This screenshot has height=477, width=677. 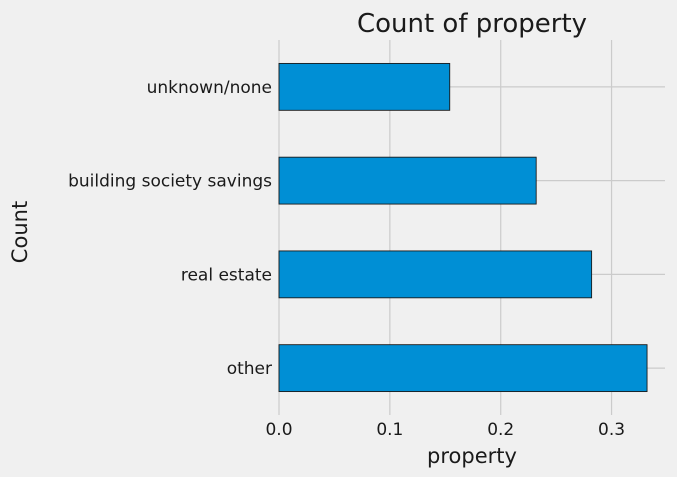 I want to click on x-tick-label: 0.3, so click(x=611, y=430).